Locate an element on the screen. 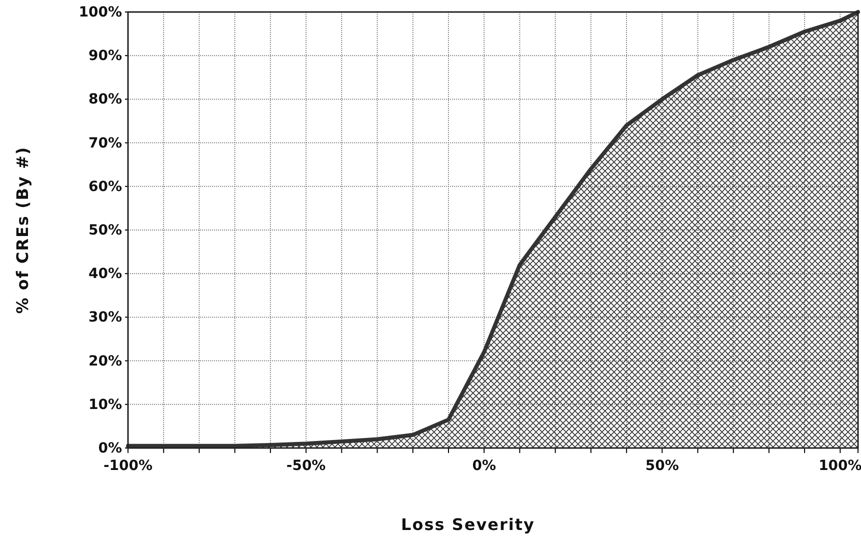 This screenshot has height=541, width=861. x-tick-label: 50% is located at coordinates (662, 466).